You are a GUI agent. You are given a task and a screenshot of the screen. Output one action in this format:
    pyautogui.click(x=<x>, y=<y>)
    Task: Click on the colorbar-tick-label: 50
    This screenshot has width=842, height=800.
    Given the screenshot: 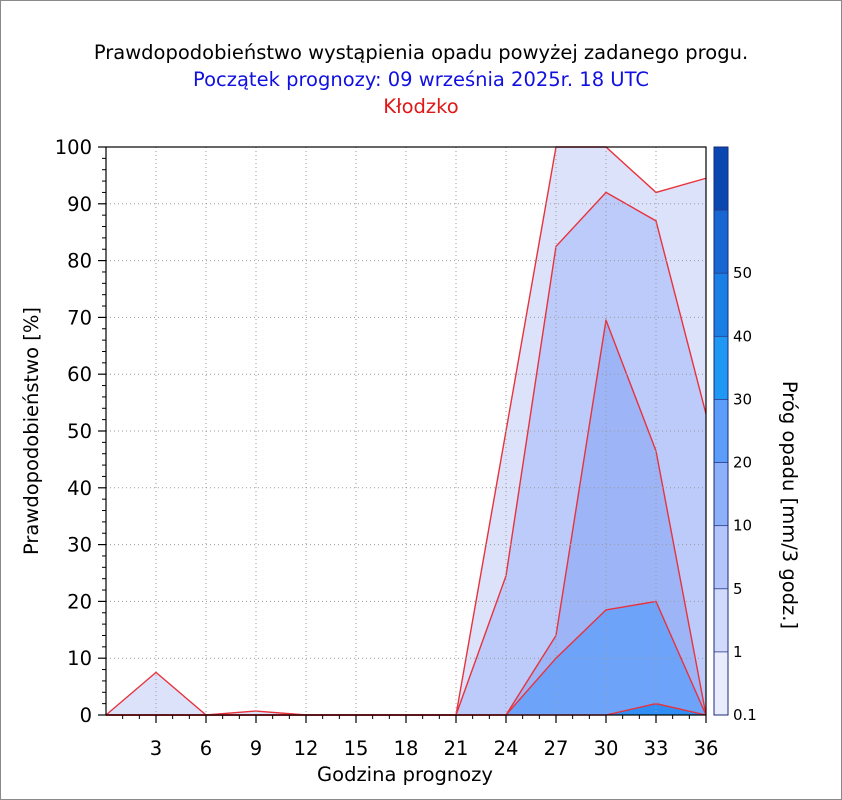 What is the action you would take?
    pyautogui.click(x=742, y=273)
    